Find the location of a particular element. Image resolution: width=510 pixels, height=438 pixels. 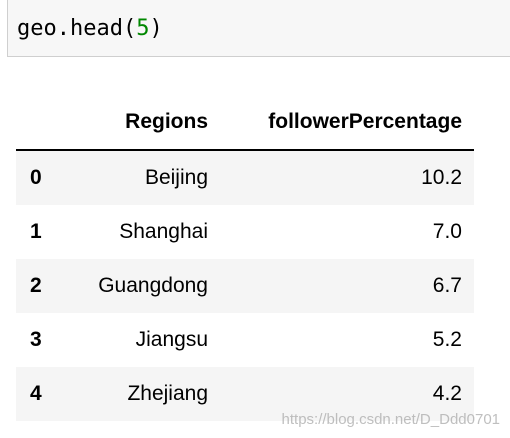

table-row: 2 Guangdong 6.7 is located at coordinates (245, 286).